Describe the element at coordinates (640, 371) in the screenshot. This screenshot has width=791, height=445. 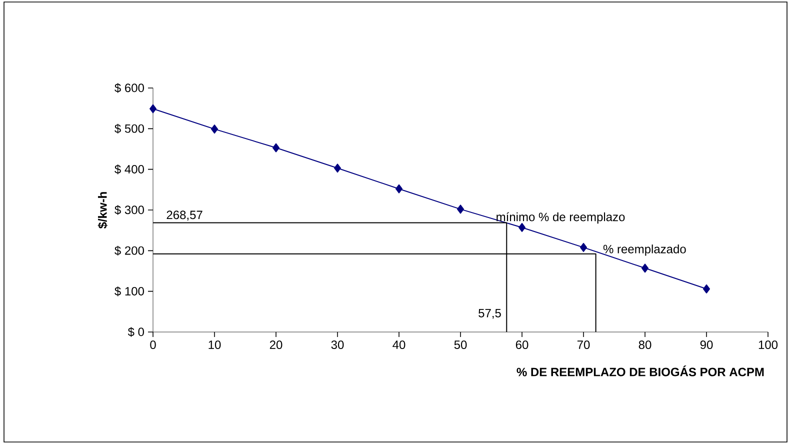
I see `x-axis-title: % DE REEMPLAZO DE BIOGÁS POR ACPM` at that location.